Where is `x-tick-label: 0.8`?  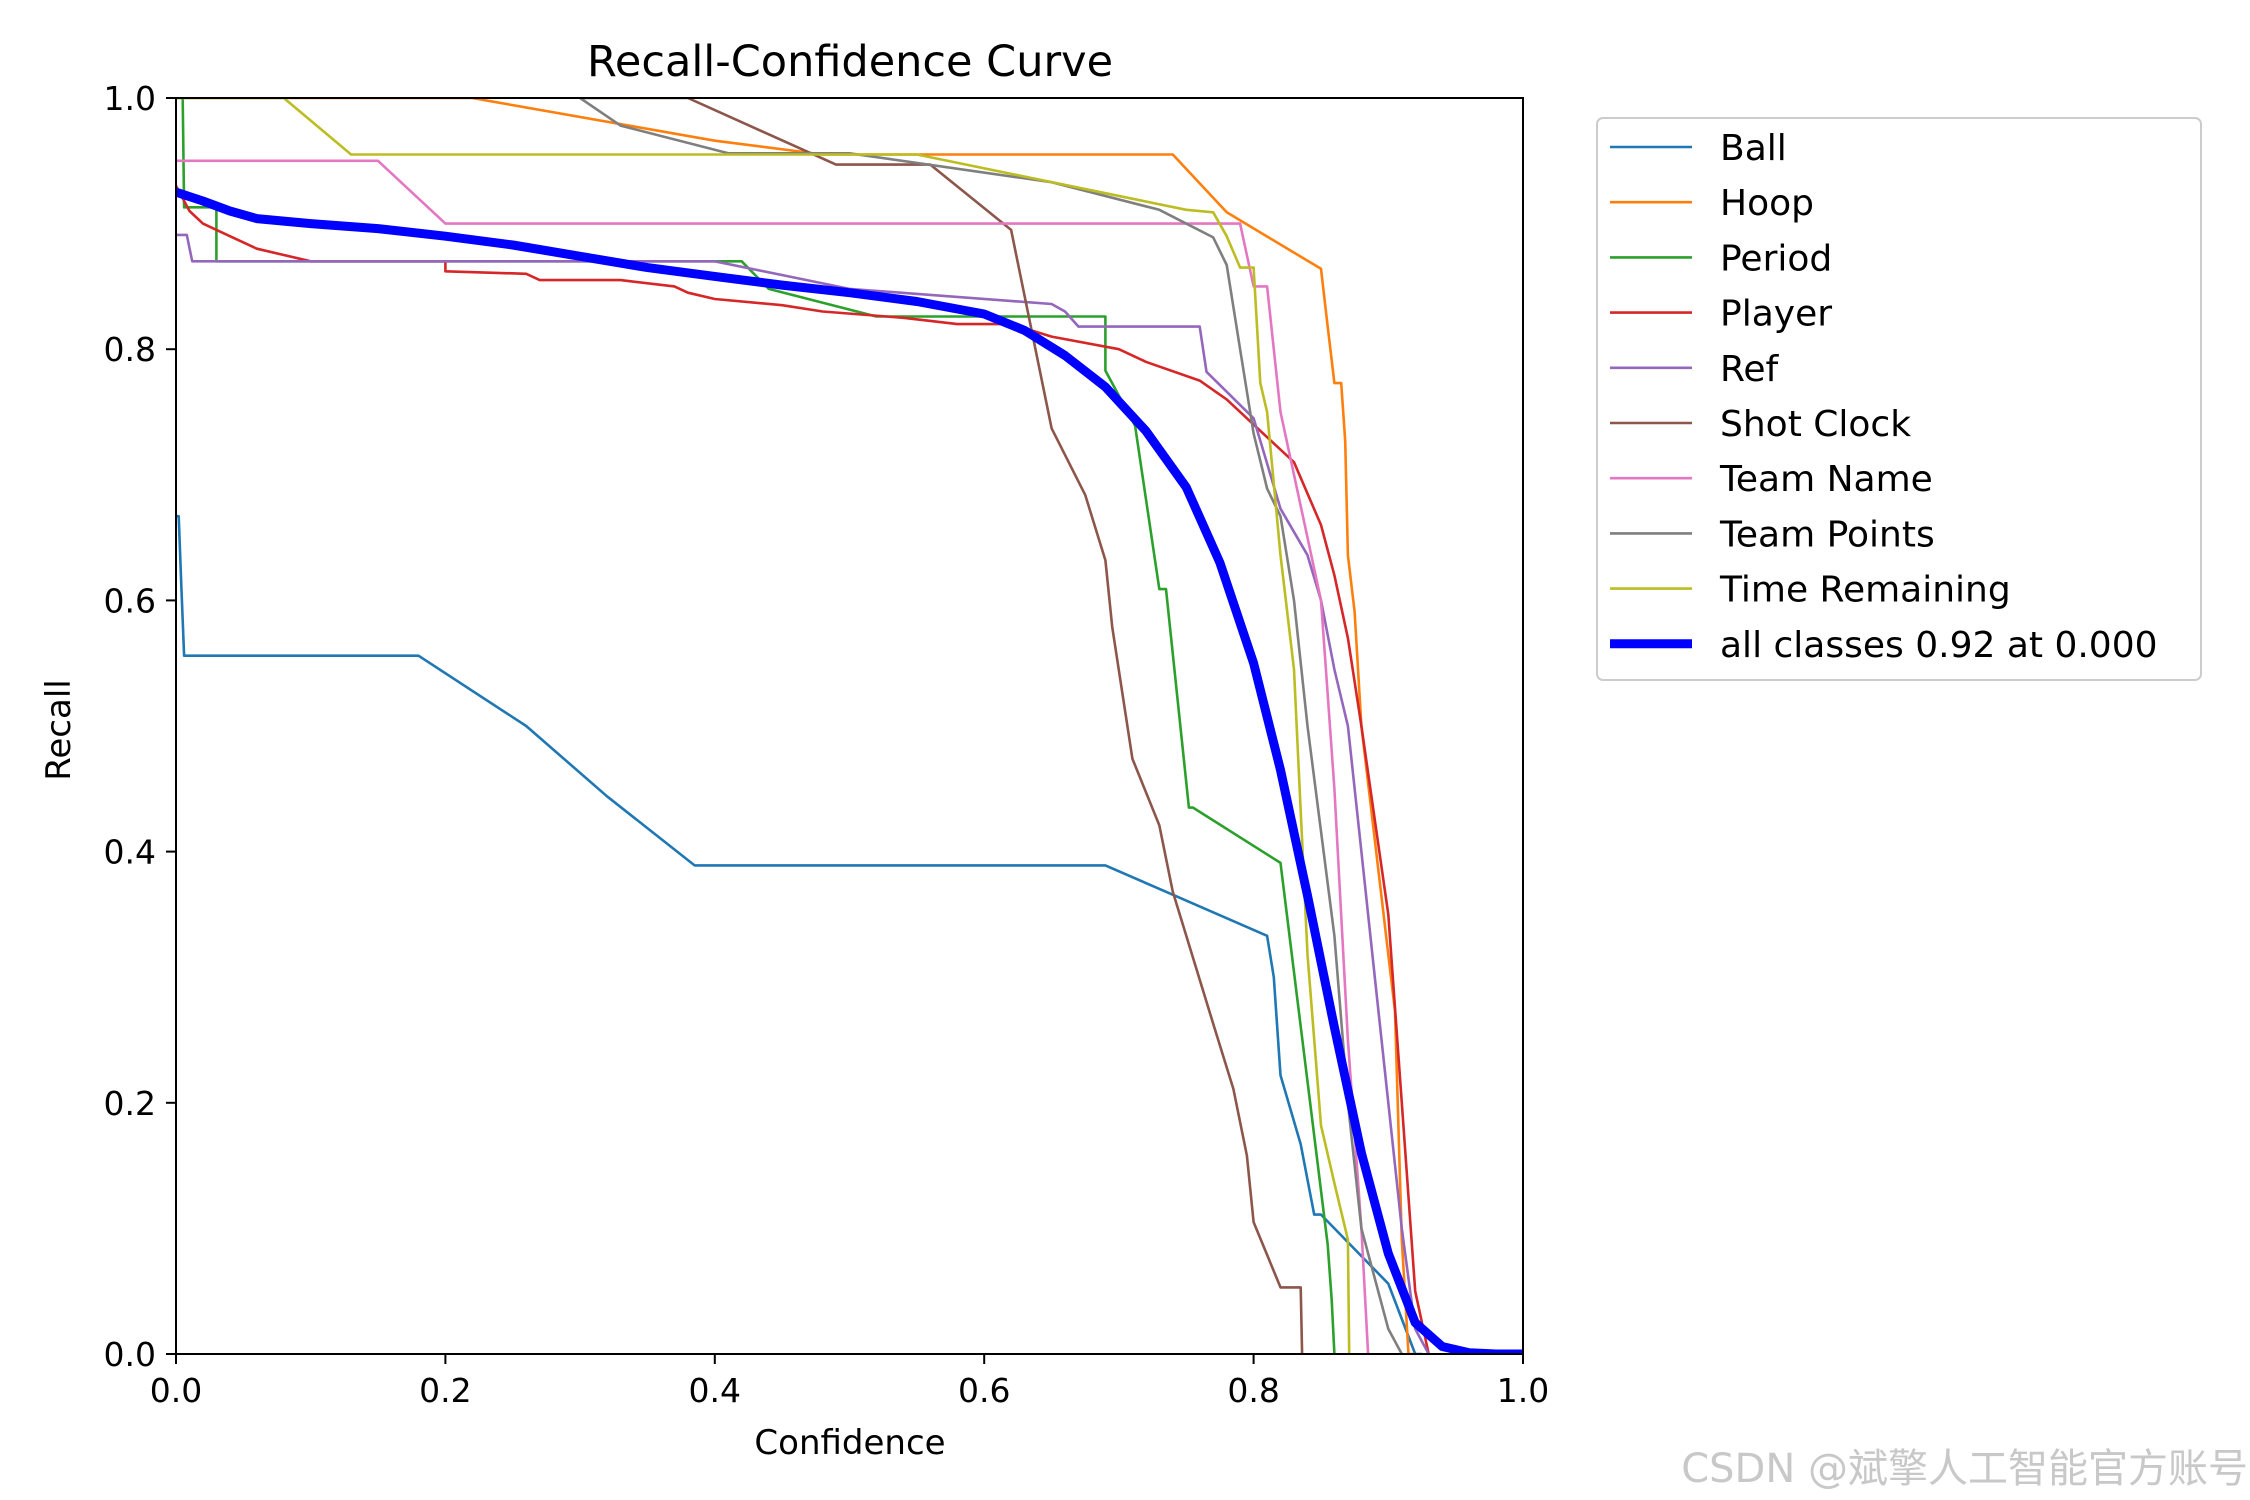
x-tick-label: 0.8 is located at coordinates (1253, 1390).